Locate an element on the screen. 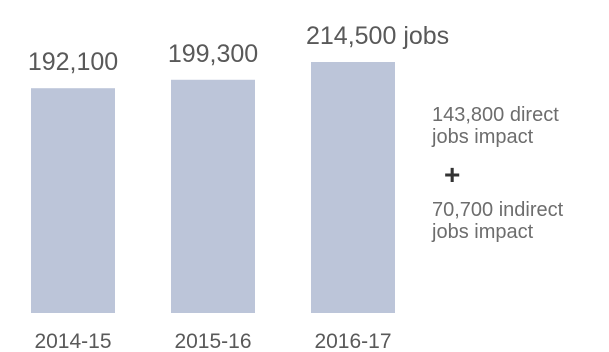  value-label-2014-15: 192,100 is located at coordinates (73, 62).